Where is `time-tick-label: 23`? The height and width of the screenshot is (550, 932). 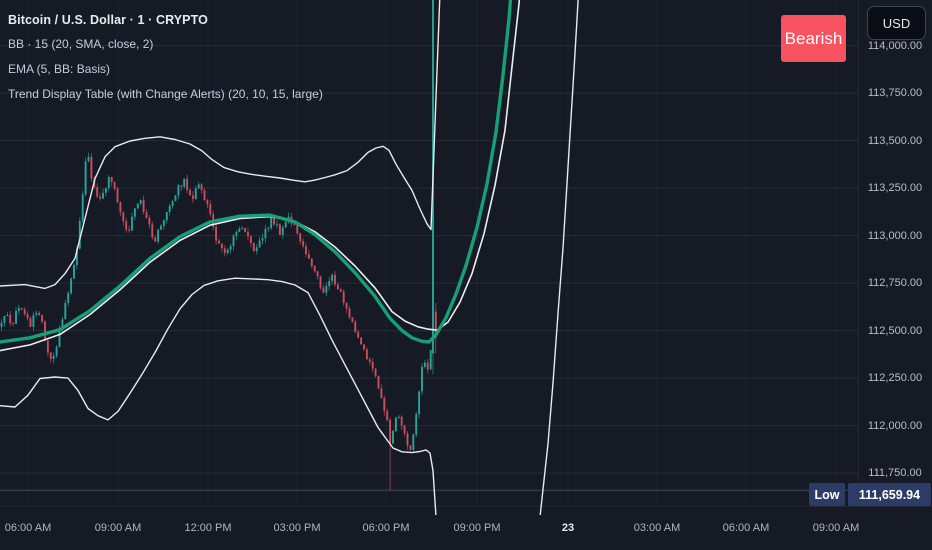 time-tick-label: 23 is located at coordinates (568, 528).